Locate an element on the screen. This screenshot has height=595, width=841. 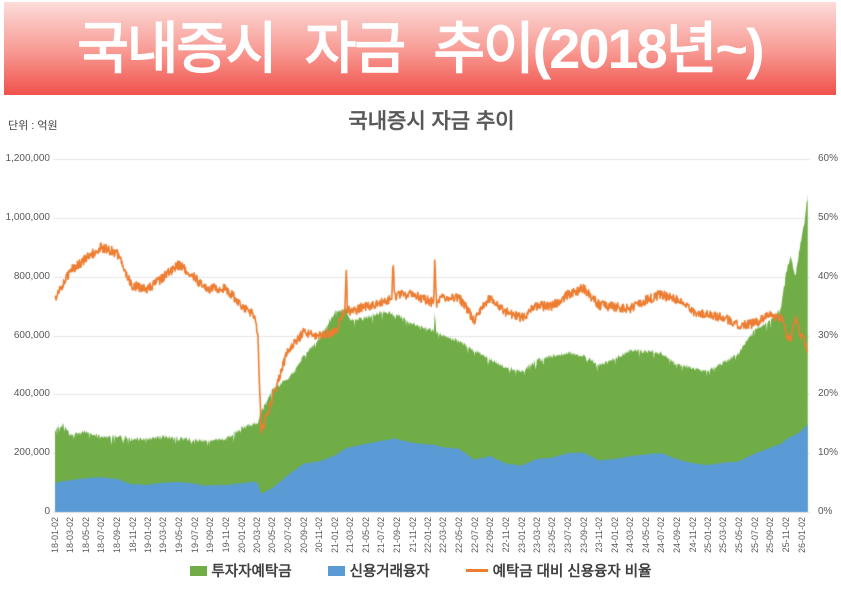
x-tick-label: 22-01-02 is located at coordinates (428, 535).